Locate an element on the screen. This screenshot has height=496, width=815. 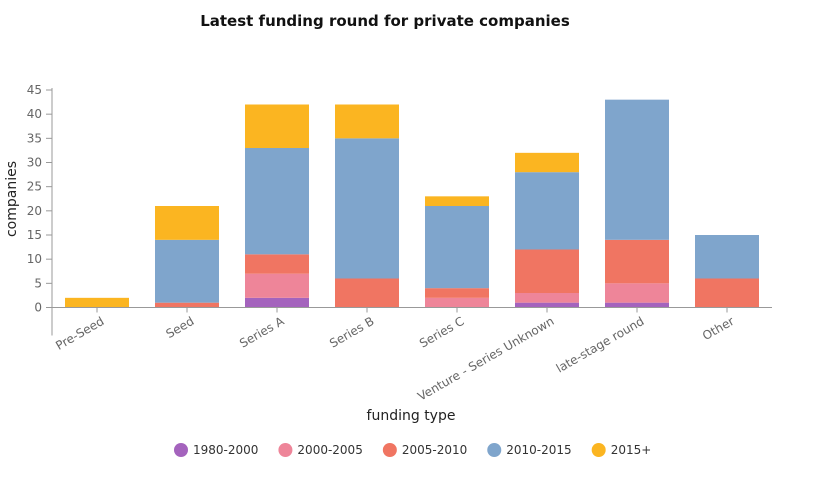
legend-item: 2005-2010 is located at coordinates (424, 450).